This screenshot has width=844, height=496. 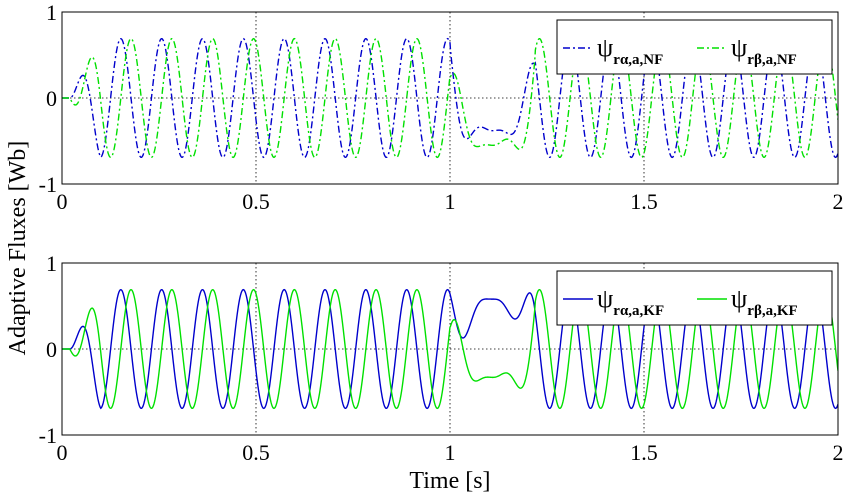 I want to click on legend: ψrα,a,KF ψrβ,a,KF, so click(x=694, y=298).